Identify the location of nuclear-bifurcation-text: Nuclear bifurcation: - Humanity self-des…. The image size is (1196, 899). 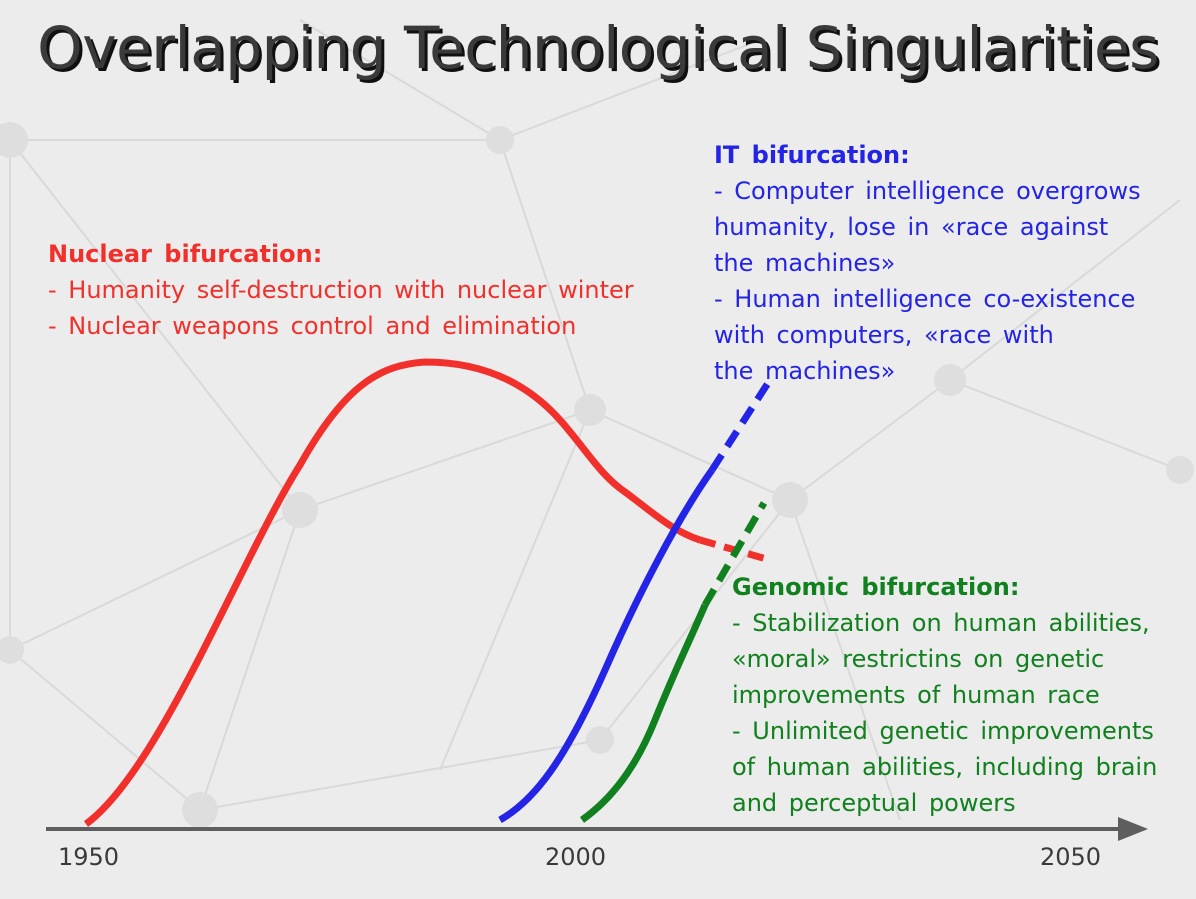
(341, 290).